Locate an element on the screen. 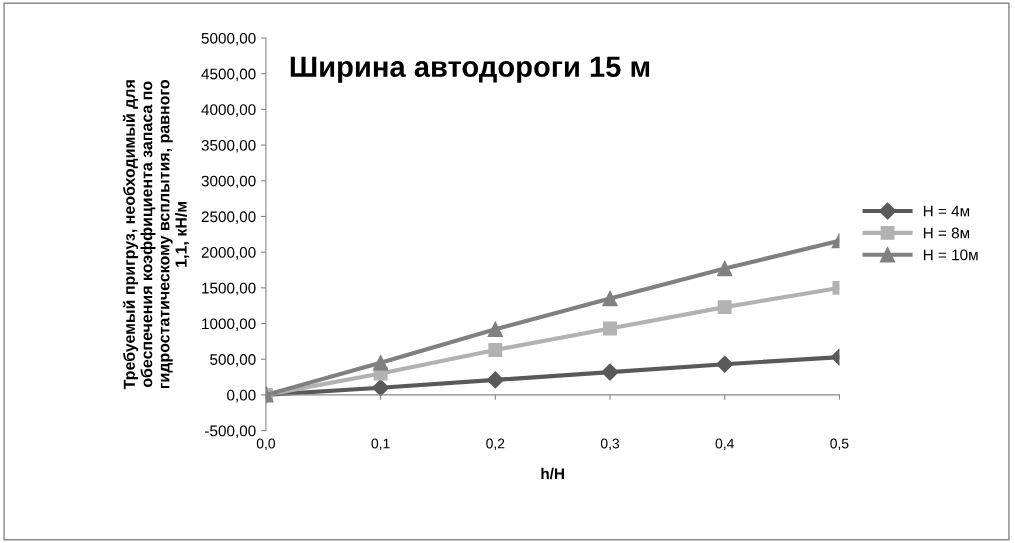 The width and height of the screenshot is (1015, 543). y-tick-label: 2500,00 is located at coordinates (228, 217).